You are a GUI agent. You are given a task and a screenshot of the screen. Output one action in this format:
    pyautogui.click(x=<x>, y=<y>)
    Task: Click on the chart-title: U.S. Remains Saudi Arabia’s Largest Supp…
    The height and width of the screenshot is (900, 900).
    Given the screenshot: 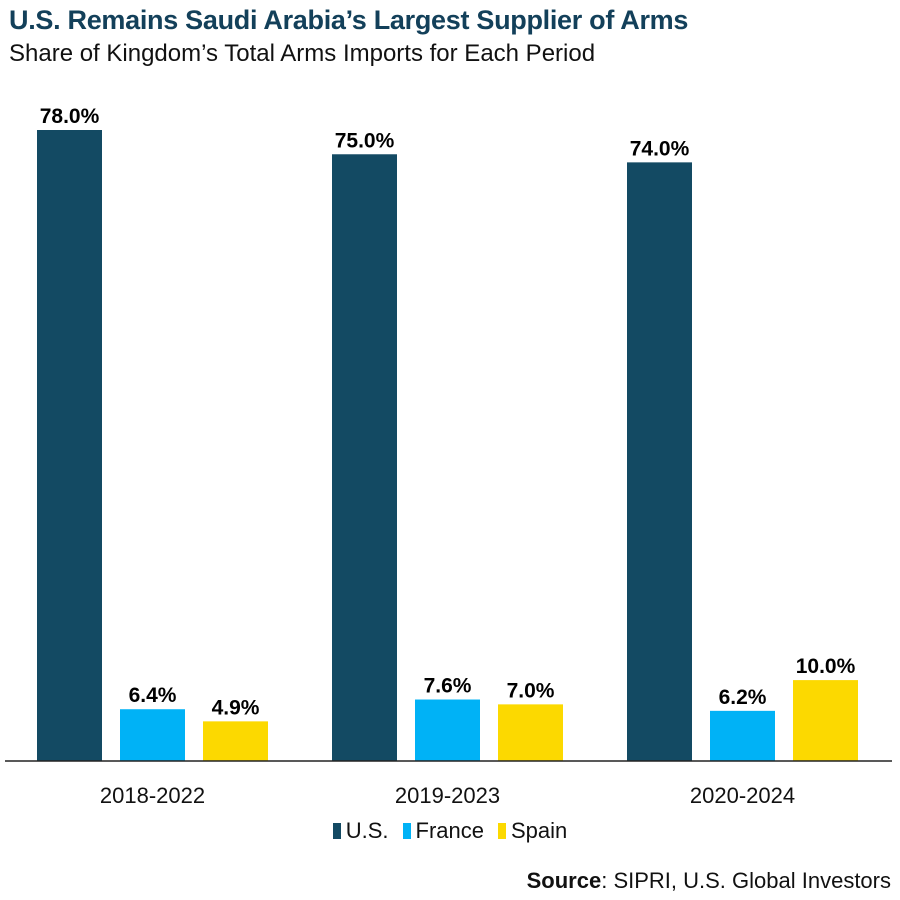 What is the action you would take?
    pyautogui.click(x=349, y=20)
    